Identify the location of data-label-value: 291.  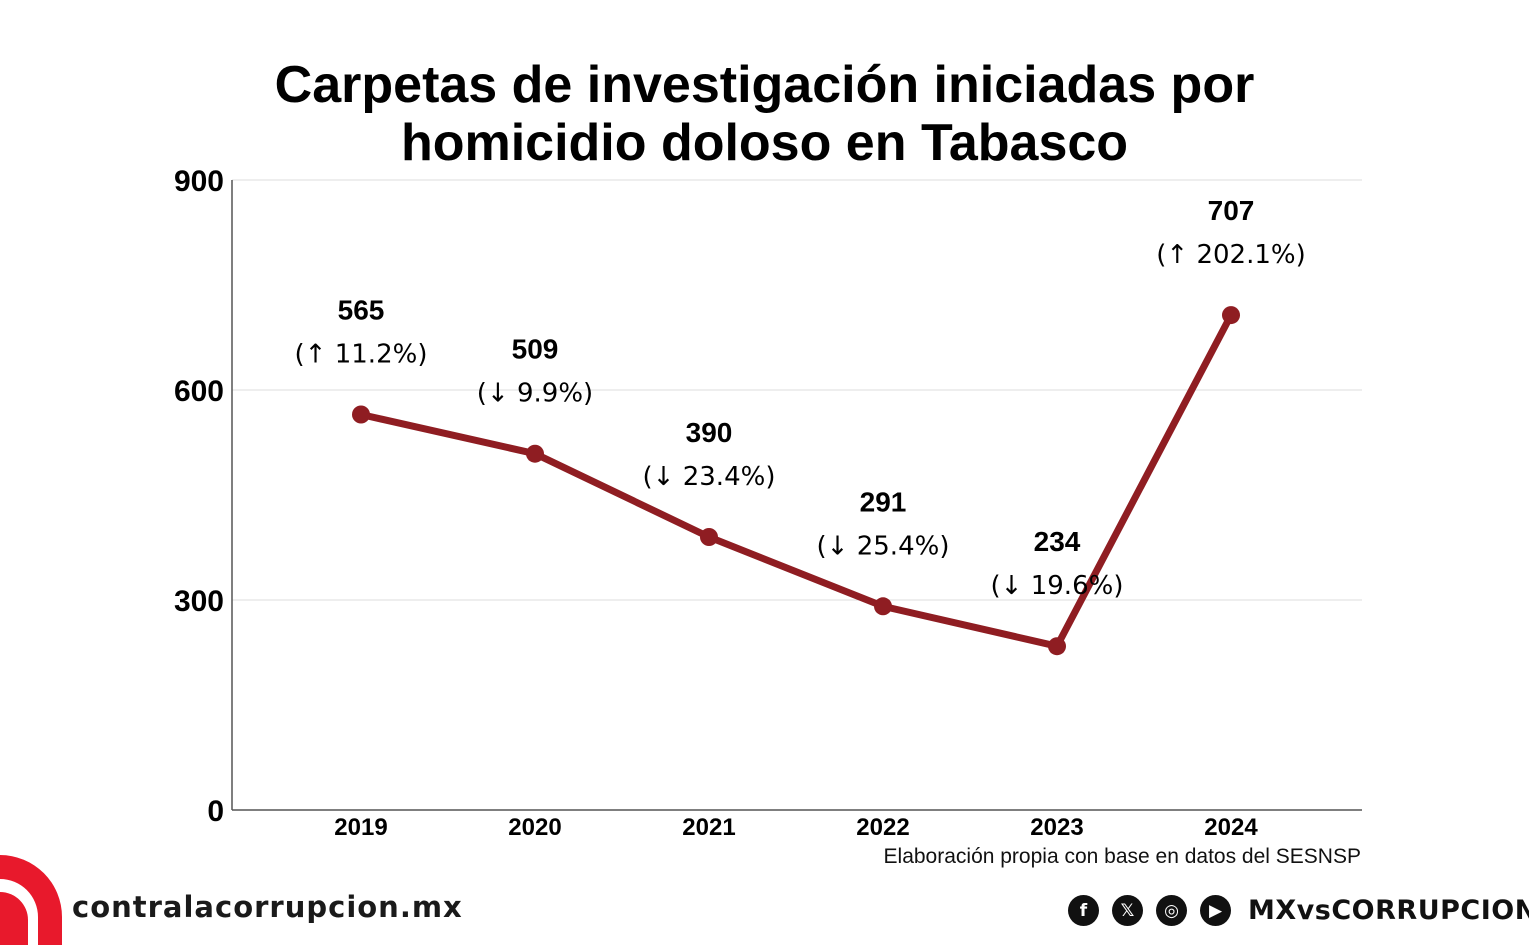
(883, 501).